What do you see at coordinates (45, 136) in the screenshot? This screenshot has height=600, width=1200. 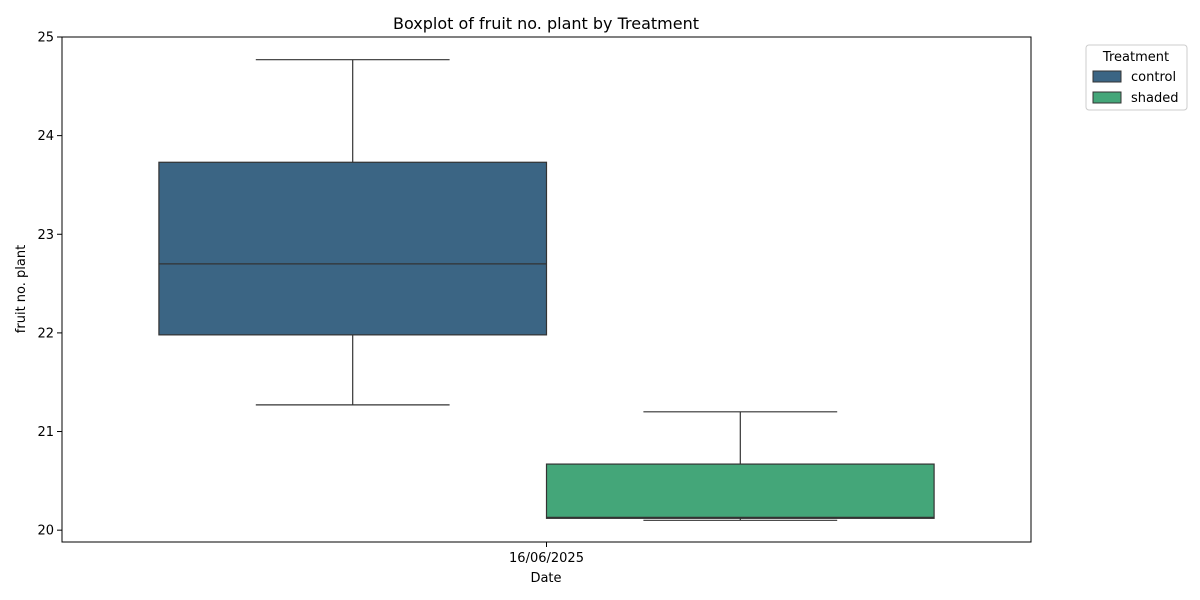 I see `y-tick-label: 24` at bounding box center [45, 136].